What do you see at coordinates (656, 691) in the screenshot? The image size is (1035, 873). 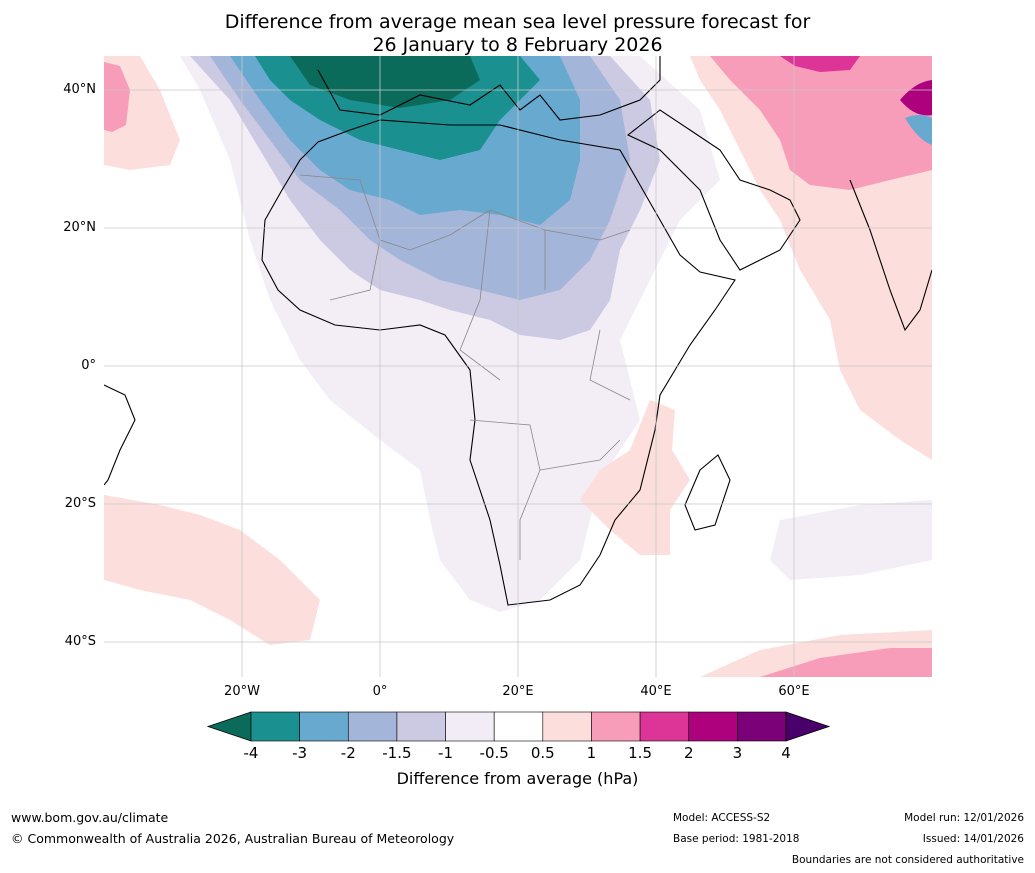 I see `lon-label-40e: 40°E` at bounding box center [656, 691].